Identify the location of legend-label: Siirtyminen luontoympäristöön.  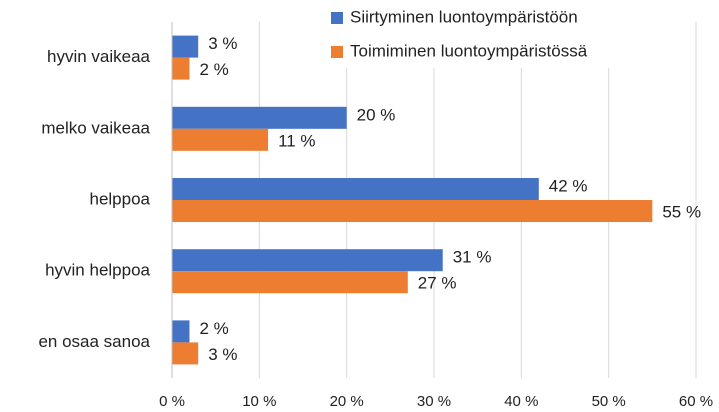
(464, 16).